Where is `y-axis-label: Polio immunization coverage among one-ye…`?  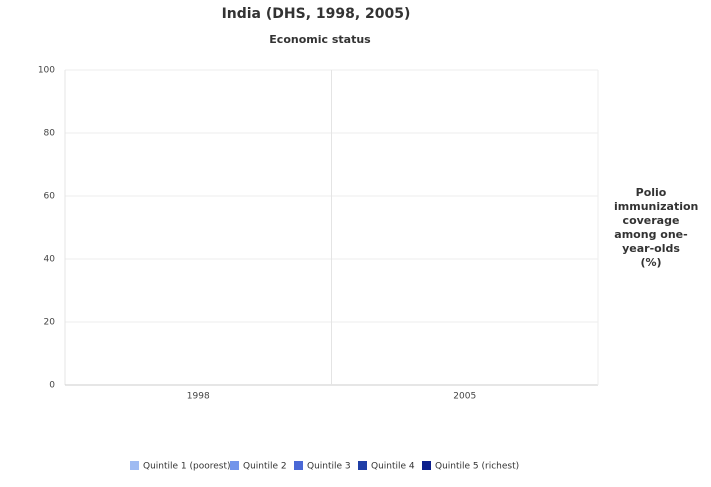 y-axis-label: Polio immunization coverage among one-ye… is located at coordinates (656, 227).